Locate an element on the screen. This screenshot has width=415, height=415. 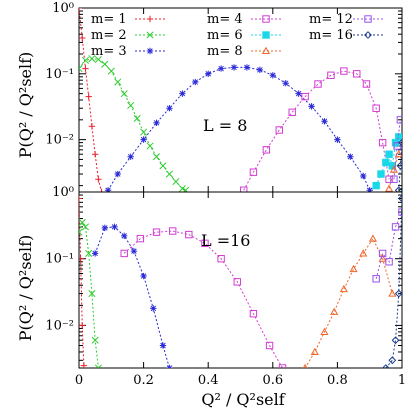
legend-label: m= 16 is located at coordinates (331, 35).